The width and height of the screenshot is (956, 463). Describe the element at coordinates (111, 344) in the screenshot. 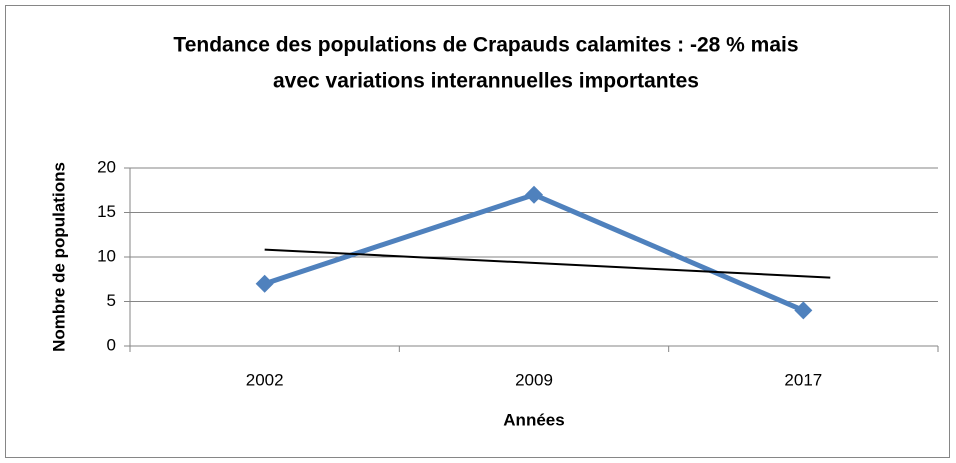

I see `y-tick-label: 0` at that location.